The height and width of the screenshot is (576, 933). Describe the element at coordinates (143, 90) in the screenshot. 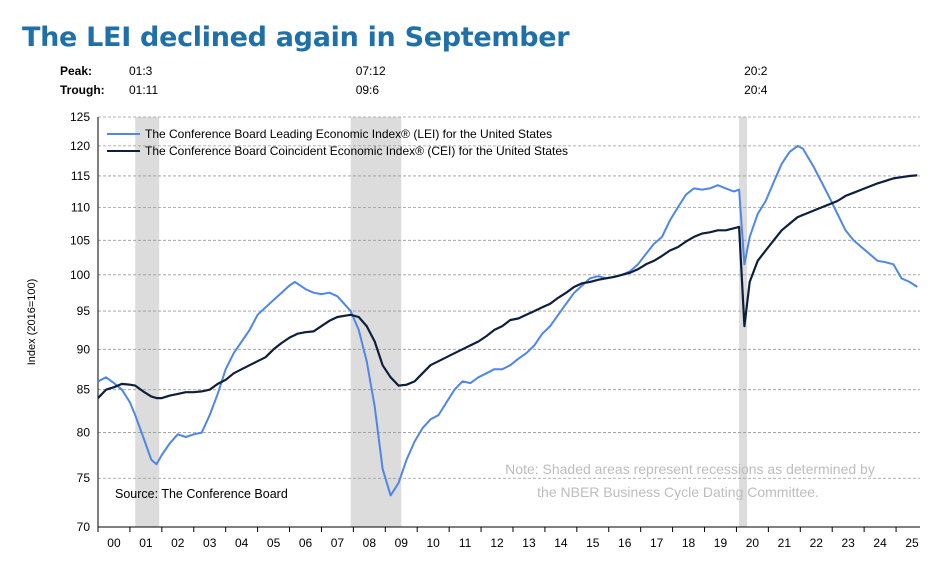

I see `trough-date: 01:11` at that location.